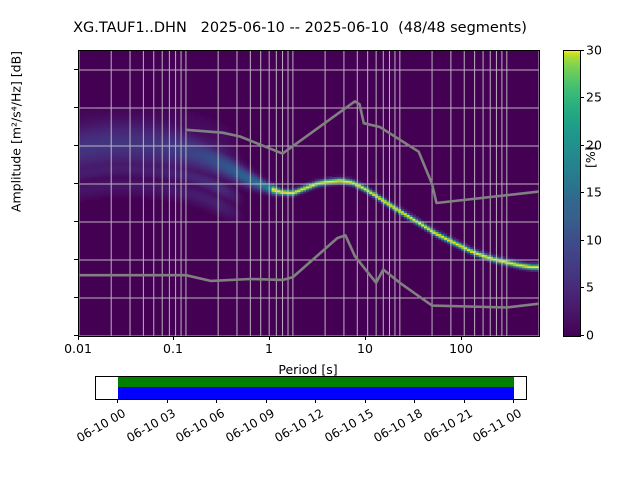 This screenshot has height=480, width=640. I want to click on x-tick-label: 100, so click(461, 348).